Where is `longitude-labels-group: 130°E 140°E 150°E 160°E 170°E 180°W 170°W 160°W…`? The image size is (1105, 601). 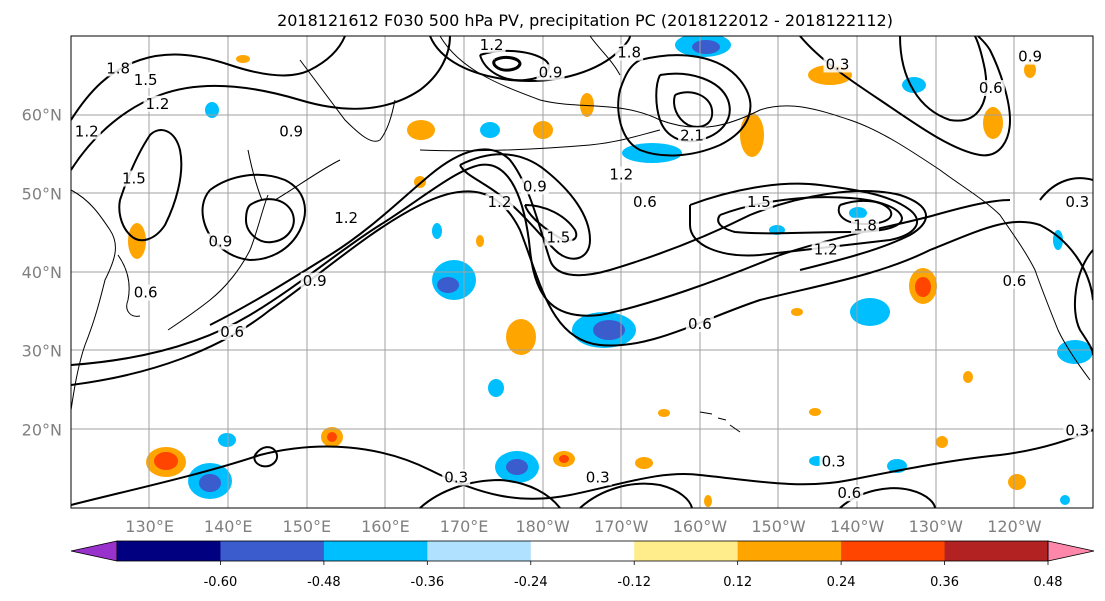
longitude-labels-group: 130°E 140°E 150°E 160°E 170°E 180°W 170°W 160°W… is located at coordinates (583, 526).